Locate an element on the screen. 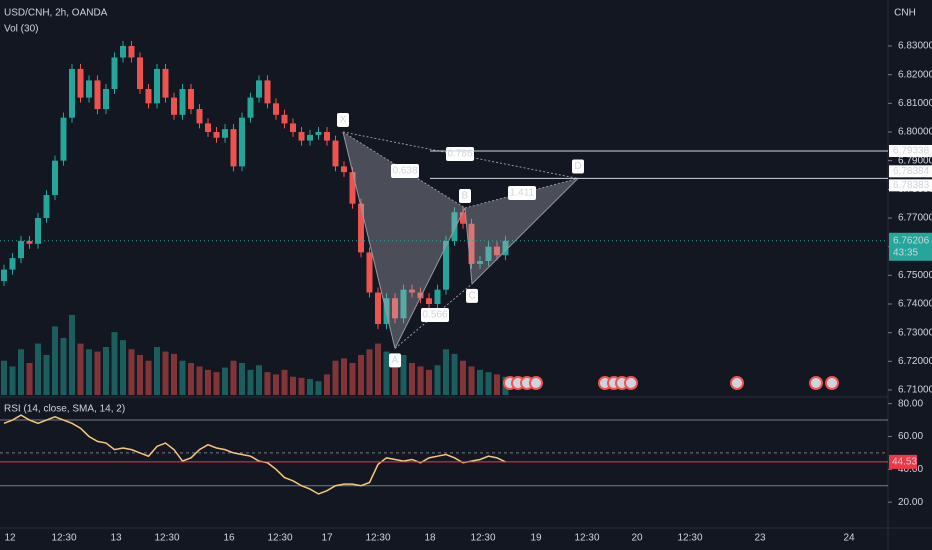  y-tick-label: 6.80000 is located at coordinates (915, 132).